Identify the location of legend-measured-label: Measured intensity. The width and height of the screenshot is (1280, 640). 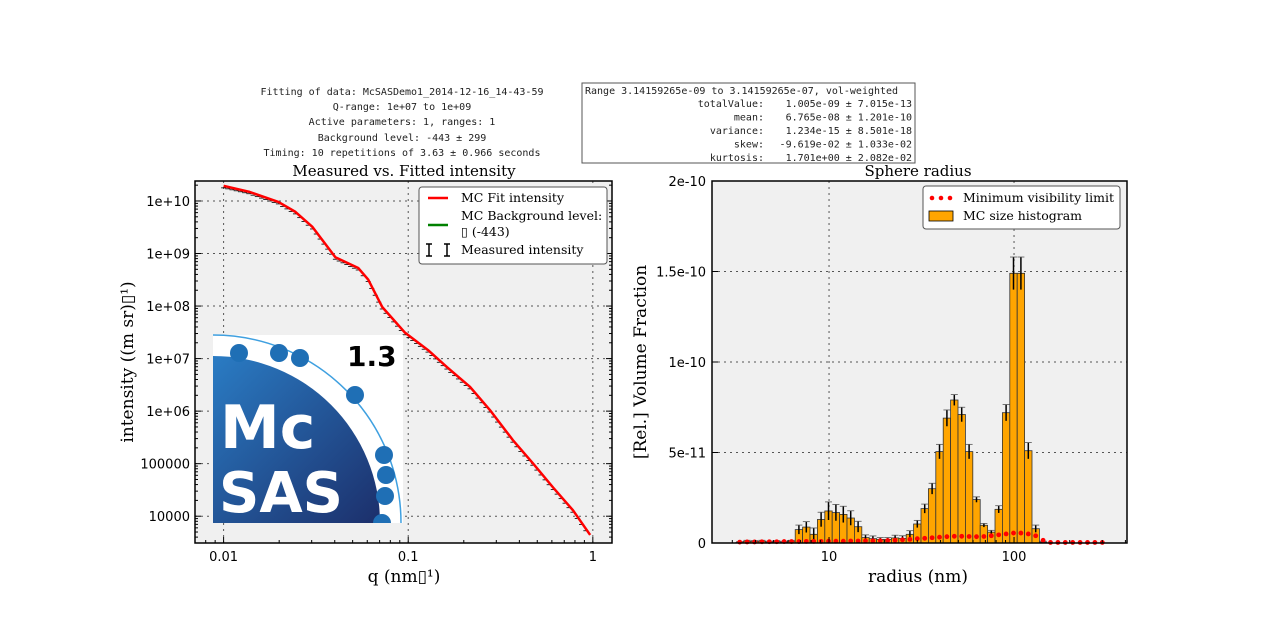
(522, 249).